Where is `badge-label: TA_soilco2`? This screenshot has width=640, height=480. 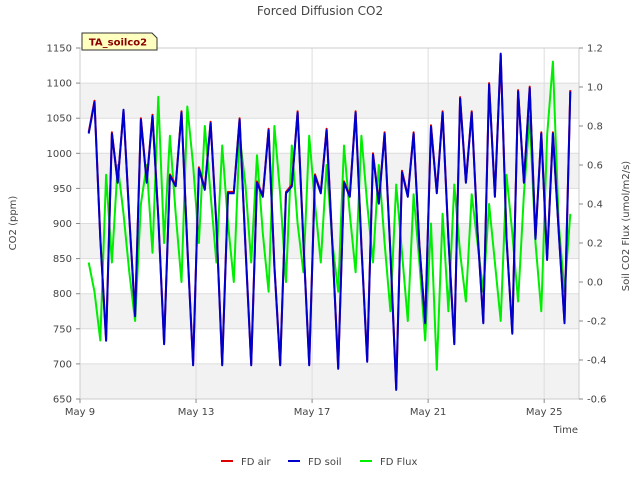 badge-label: TA_soilco2 is located at coordinates (118, 43).